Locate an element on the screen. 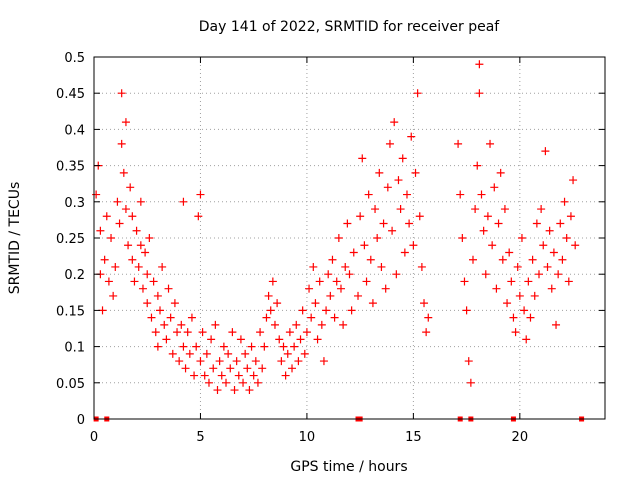 This screenshot has height=480, width=640. y-tick-label: 0.45 is located at coordinates (70, 94).